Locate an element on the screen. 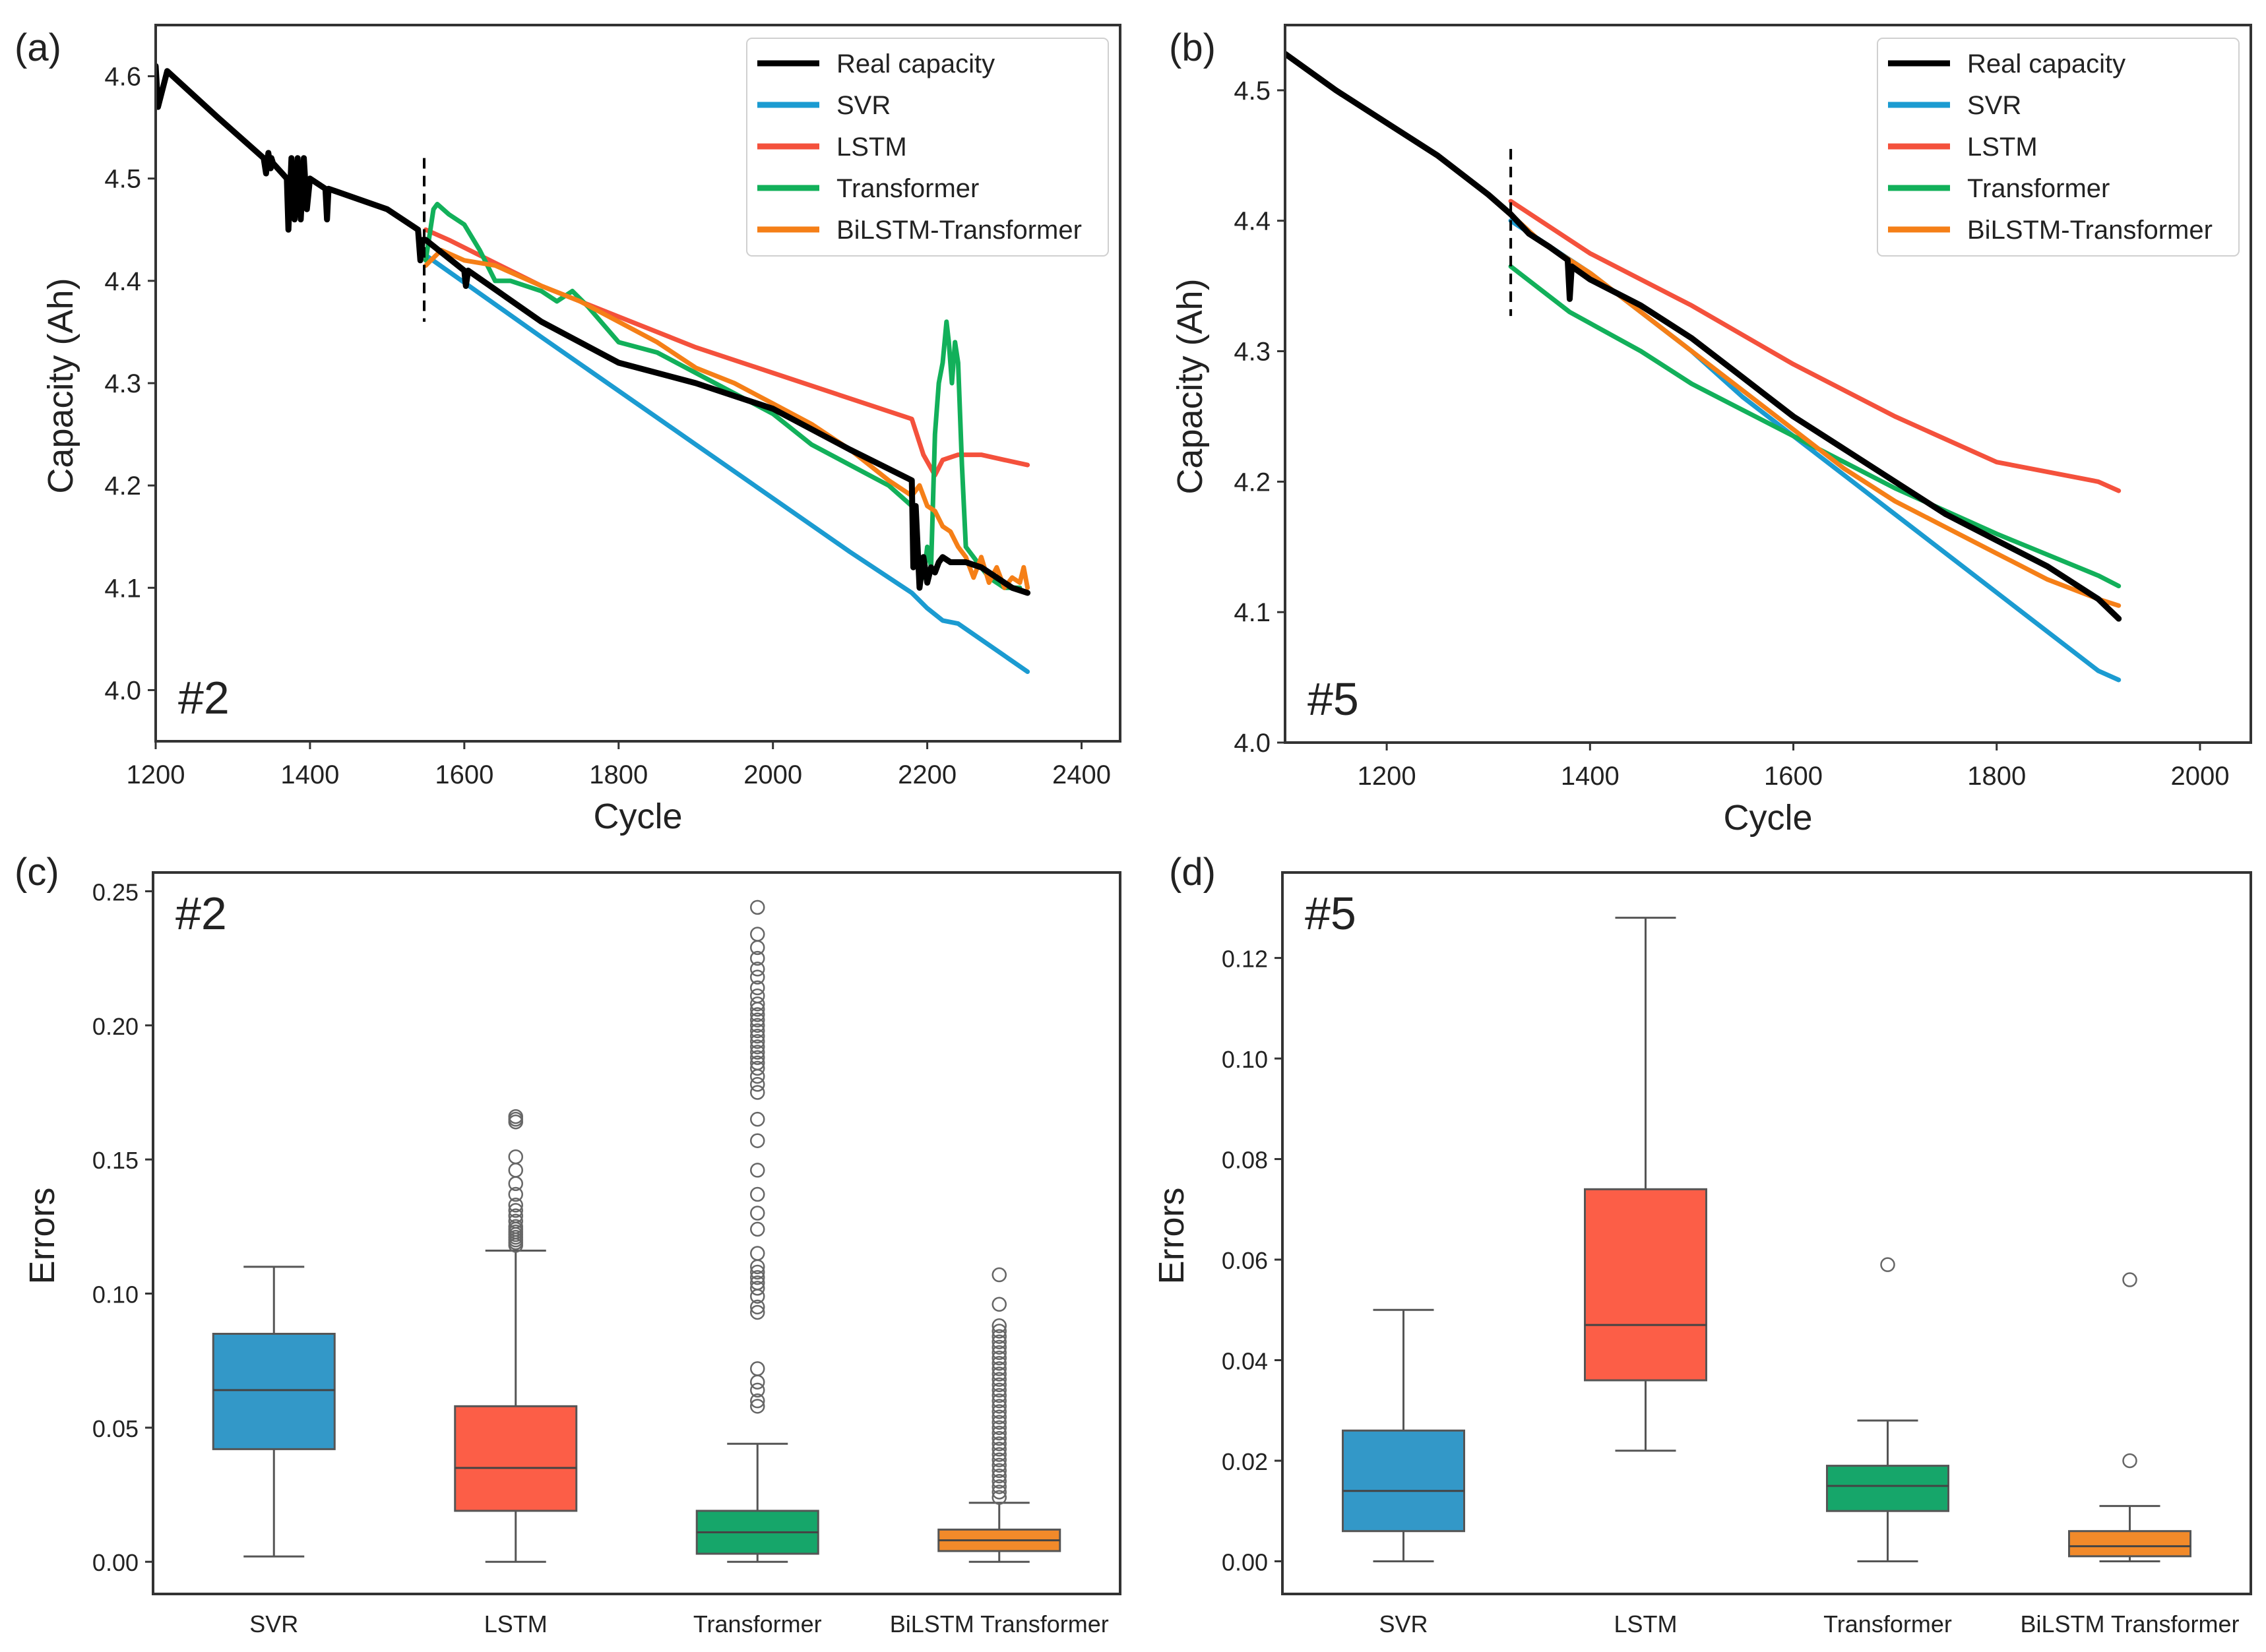 This screenshot has height=1652, width=2266. y-tick-label-a-6: 4.6 is located at coordinates (122, 77).